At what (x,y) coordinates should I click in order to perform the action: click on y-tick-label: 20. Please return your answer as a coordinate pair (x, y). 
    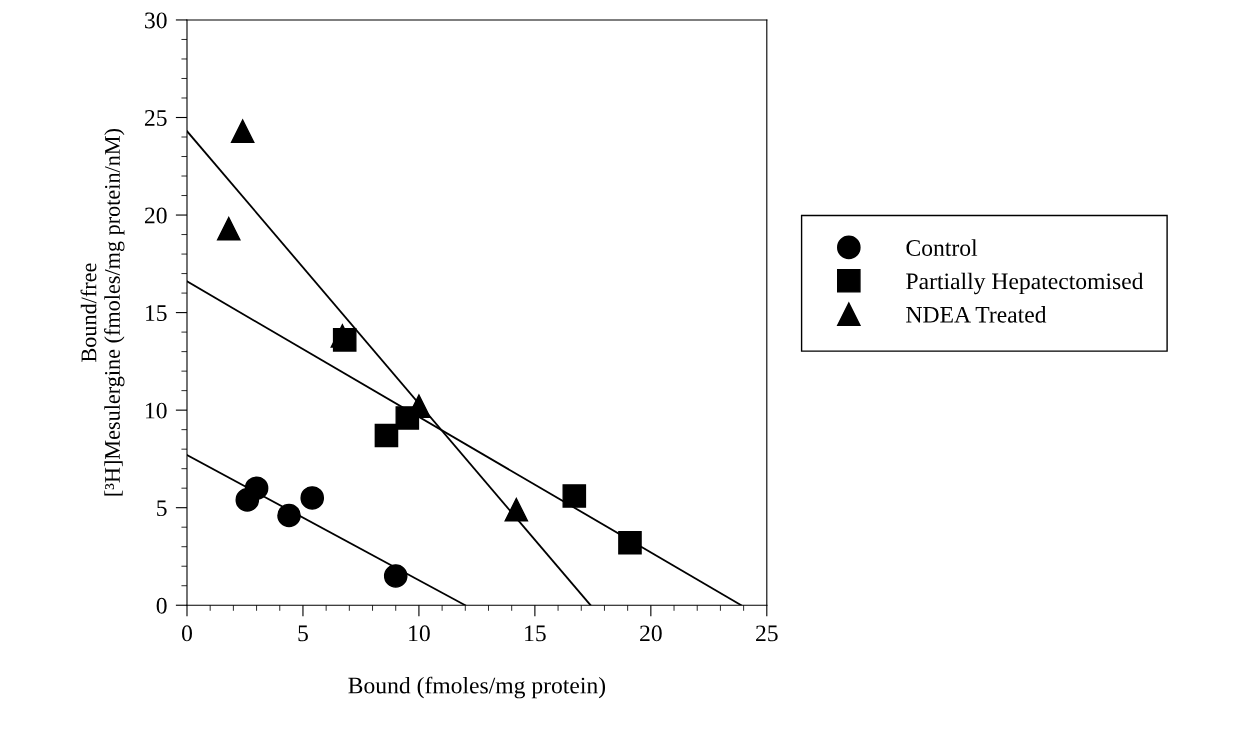
    Looking at the image, I should click on (155, 215).